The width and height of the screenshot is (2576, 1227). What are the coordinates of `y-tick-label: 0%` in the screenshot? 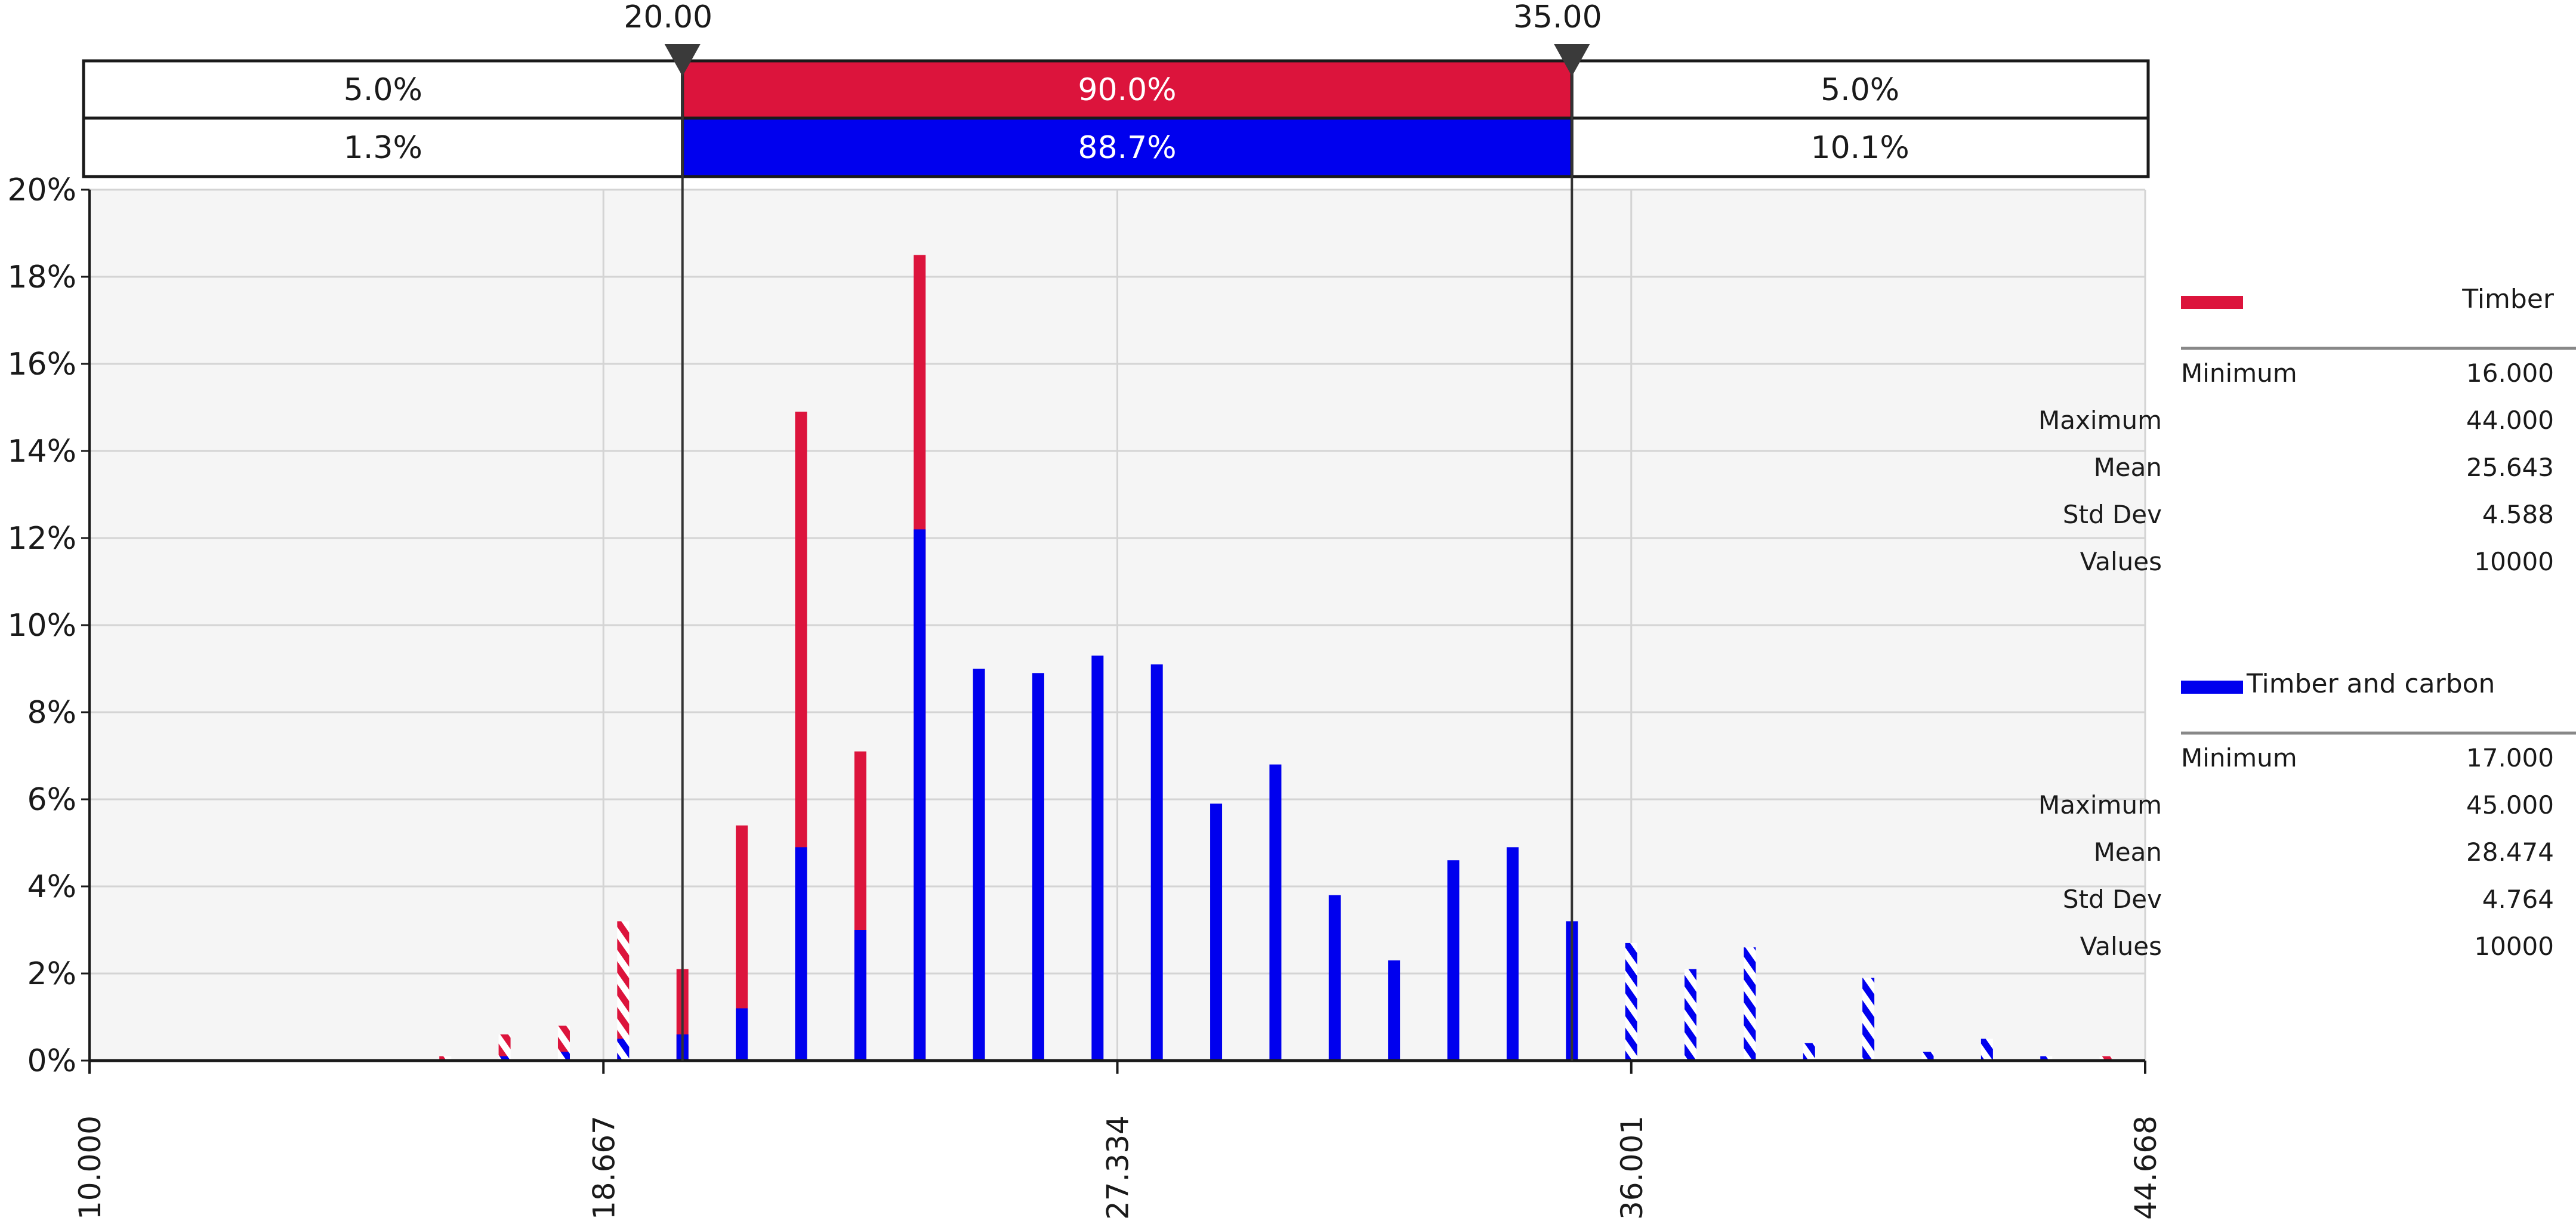 It's located at (52, 1061).